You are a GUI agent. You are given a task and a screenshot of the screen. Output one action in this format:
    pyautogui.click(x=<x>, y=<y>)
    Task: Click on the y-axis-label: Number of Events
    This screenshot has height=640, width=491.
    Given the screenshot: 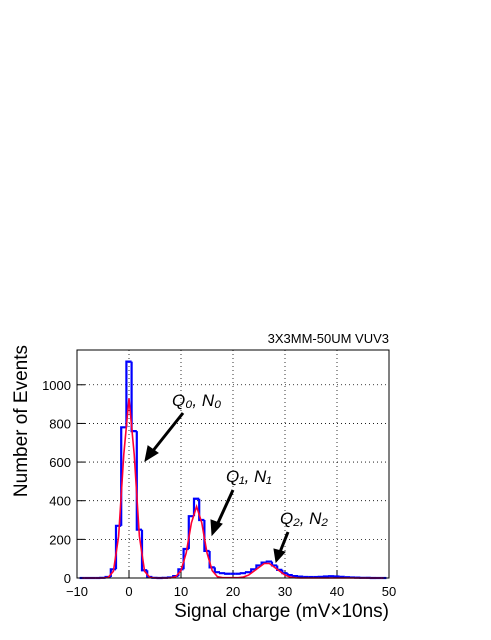 What is the action you would take?
    pyautogui.click(x=21, y=421)
    